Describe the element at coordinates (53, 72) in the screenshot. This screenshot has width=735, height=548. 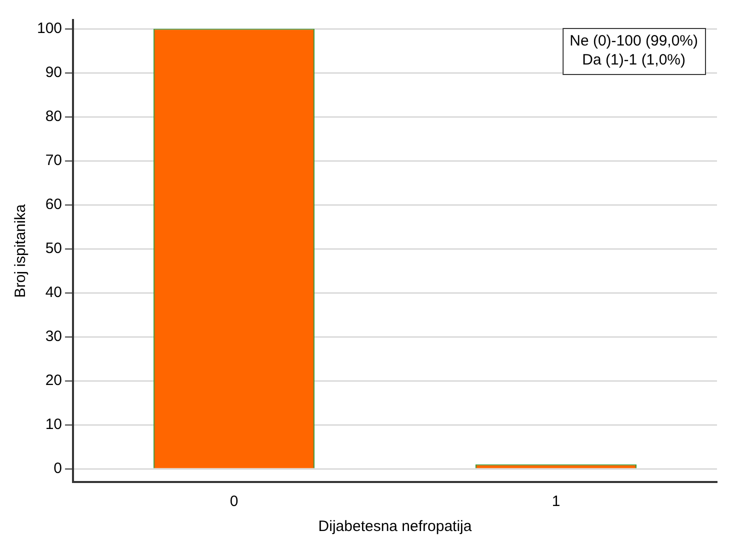
I see `y-tick-label: 90` at that location.